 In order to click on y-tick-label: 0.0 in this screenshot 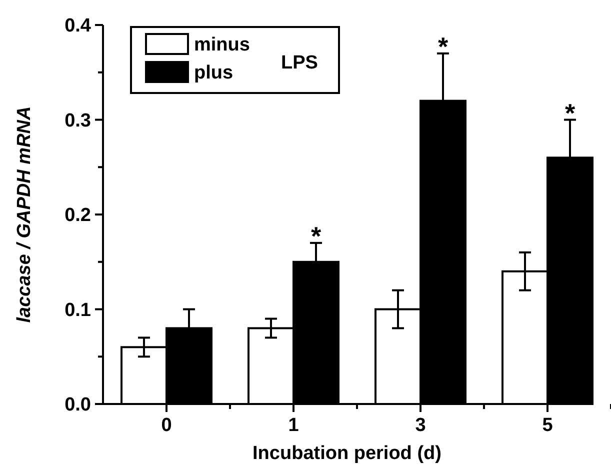, I will do `click(77, 405)`.